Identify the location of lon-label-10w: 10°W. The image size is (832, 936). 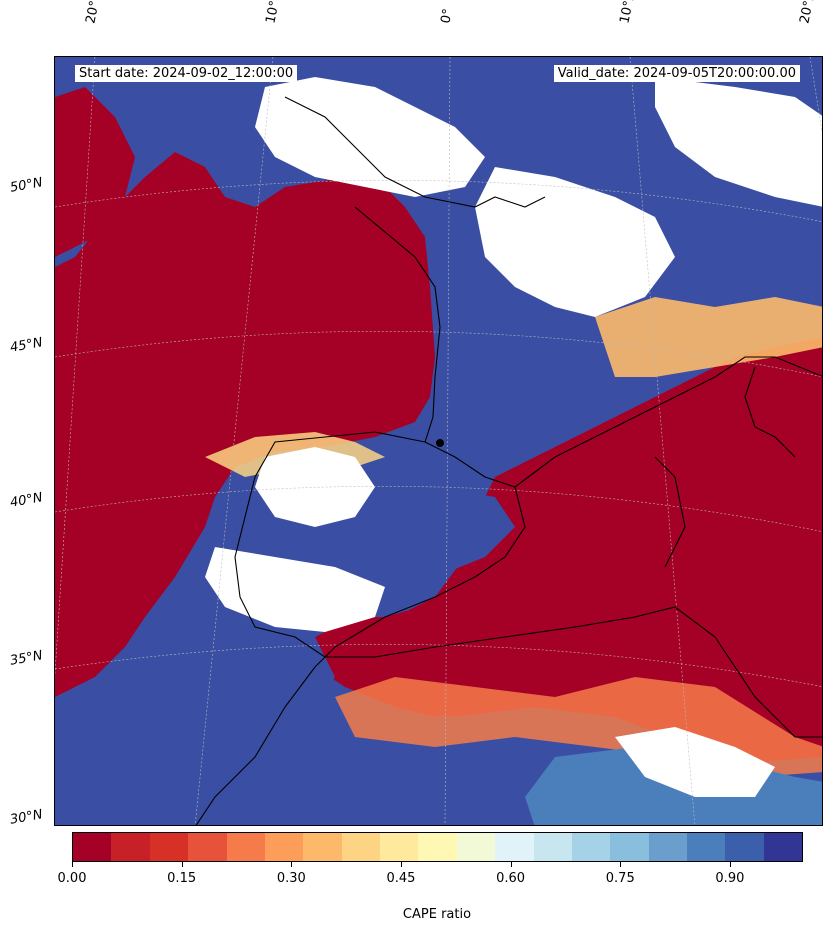
(274, 12).